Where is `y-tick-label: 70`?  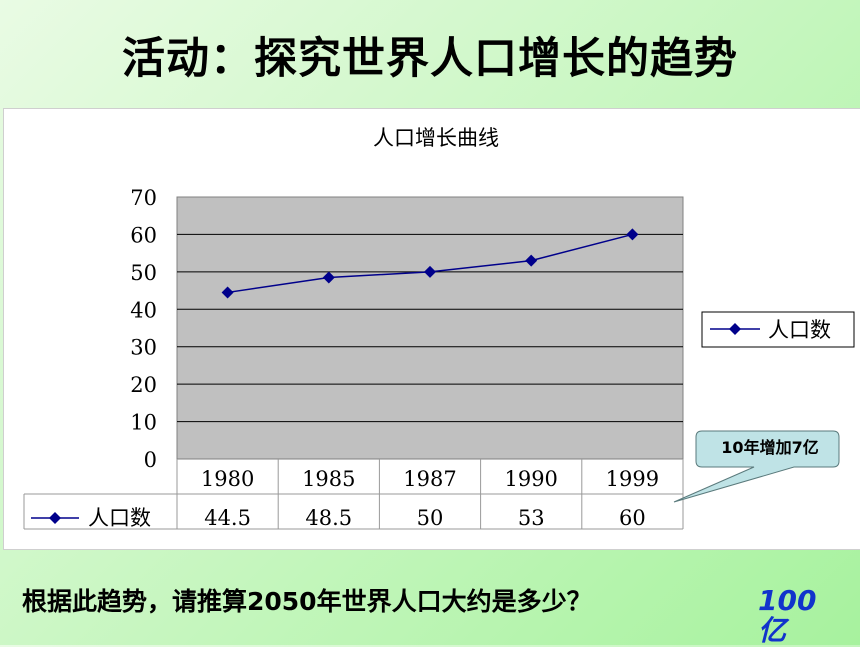
y-tick-label: 70 is located at coordinates (143, 198).